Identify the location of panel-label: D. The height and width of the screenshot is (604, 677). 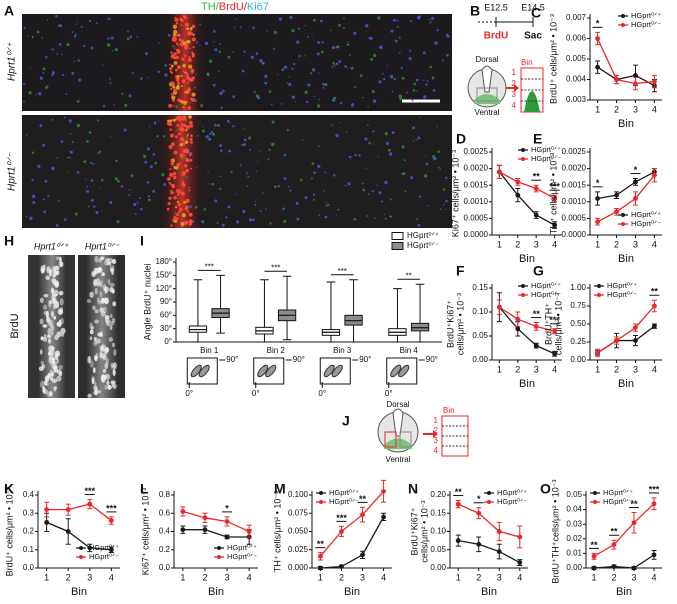
(461, 139).